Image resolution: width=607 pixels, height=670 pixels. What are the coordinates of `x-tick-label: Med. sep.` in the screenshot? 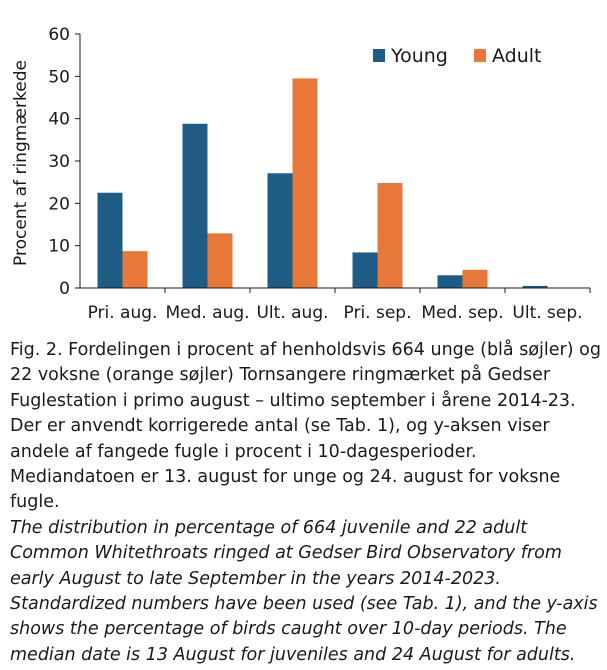 It's located at (462, 313).